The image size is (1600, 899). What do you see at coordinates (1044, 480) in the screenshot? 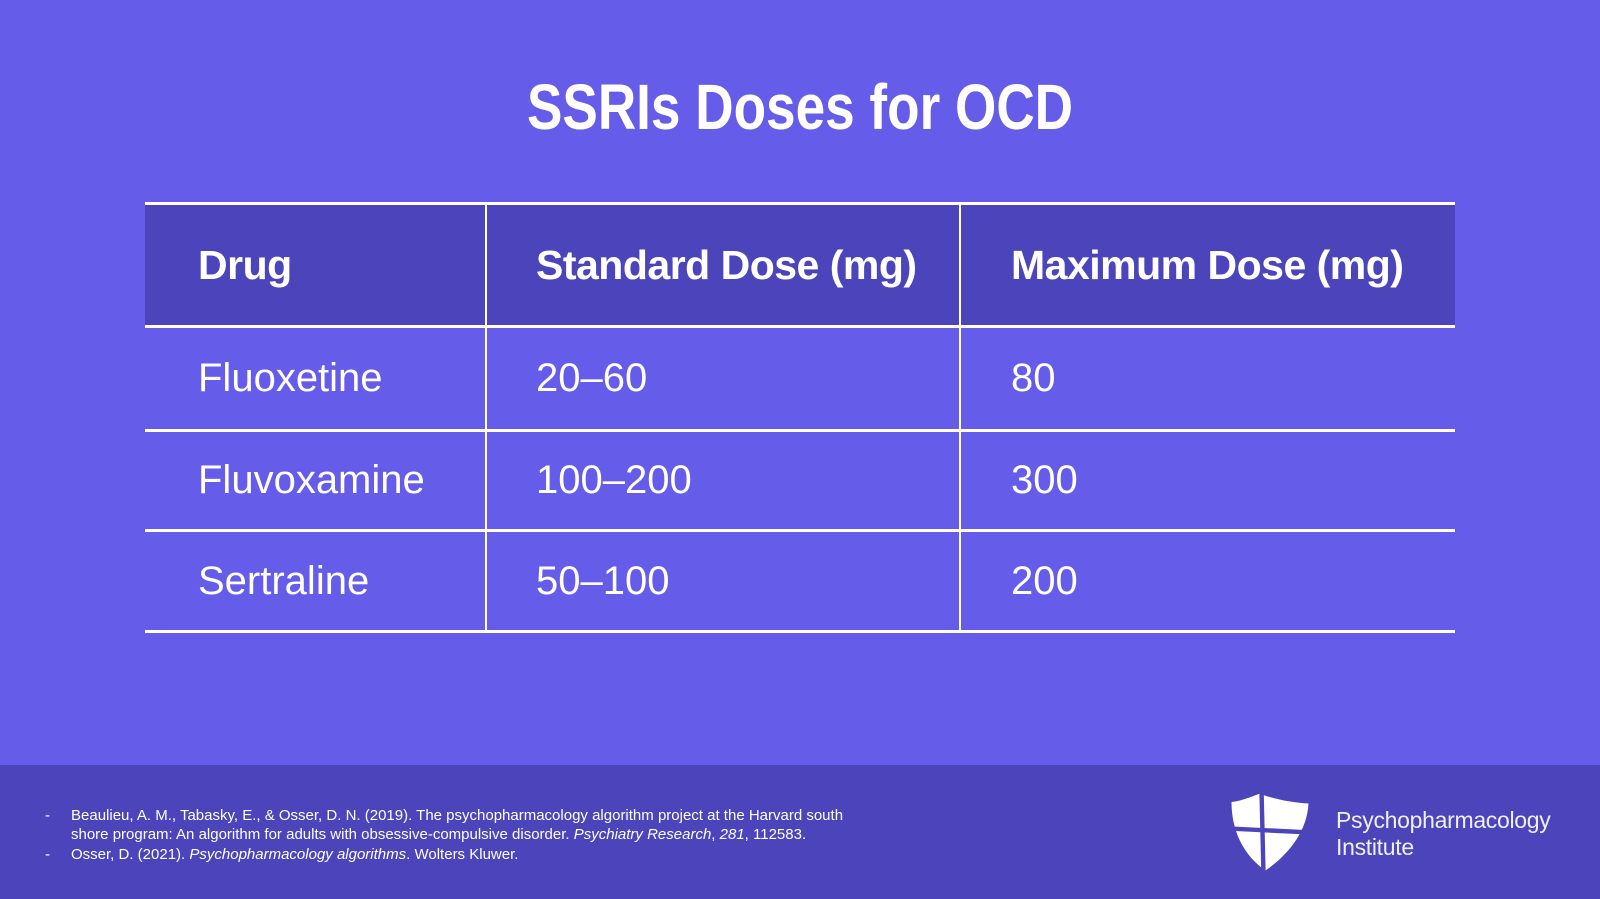
I see `cell-maximum-dose: 300` at bounding box center [1044, 480].